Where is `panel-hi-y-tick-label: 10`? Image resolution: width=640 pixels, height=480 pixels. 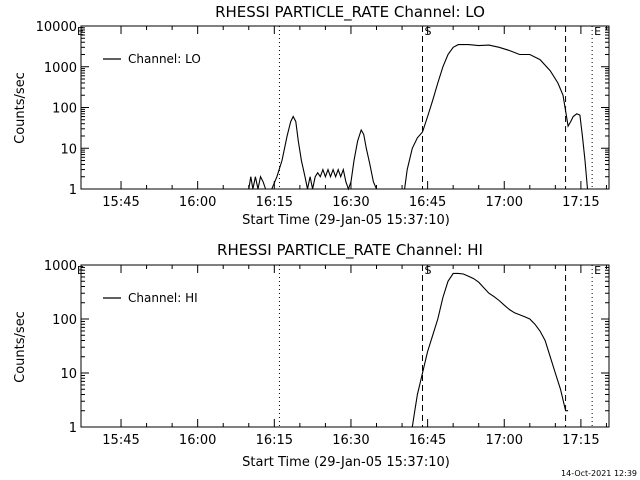 panel-hi-y-tick-label: 10 is located at coordinates (68, 374).